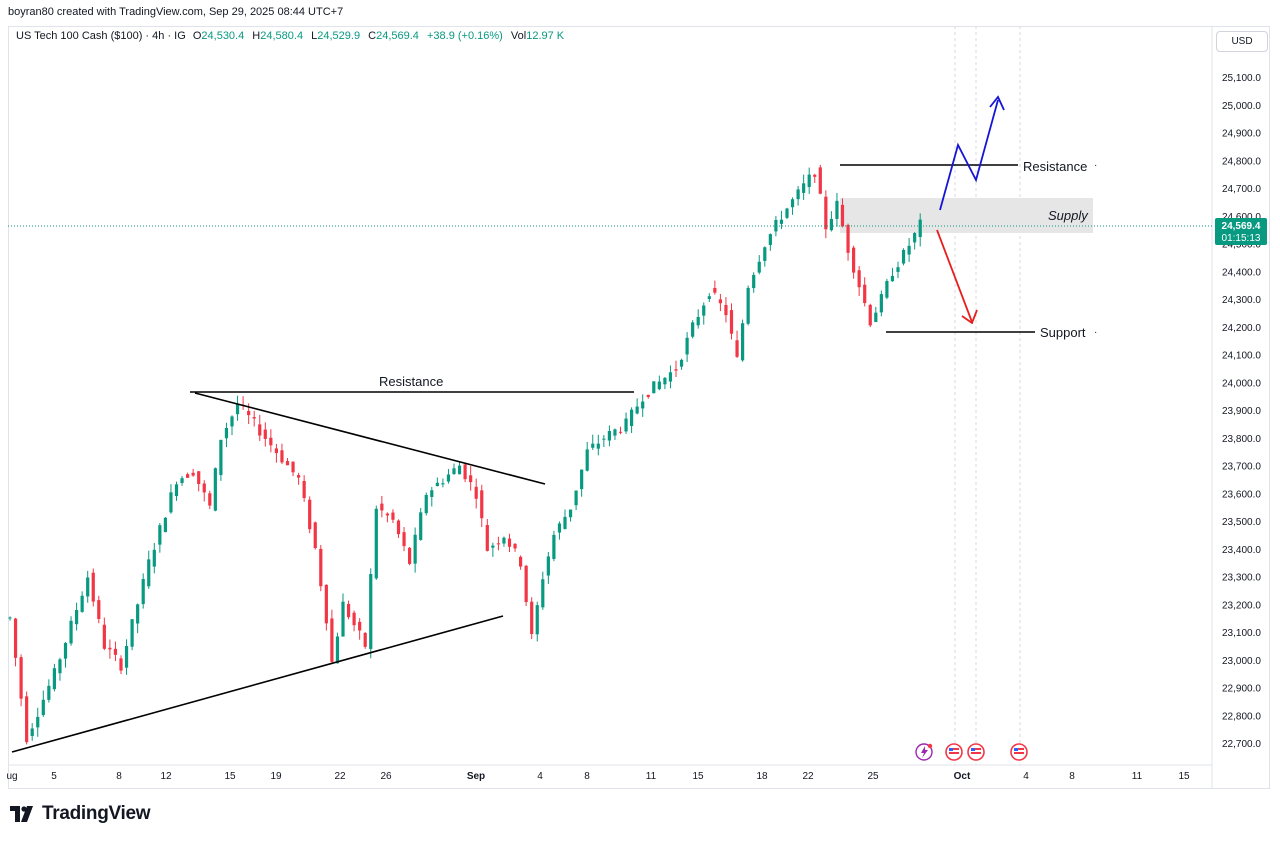 The width and height of the screenshot is (1280, 841). I want to click on support-label: Support, so click(1063, 332).